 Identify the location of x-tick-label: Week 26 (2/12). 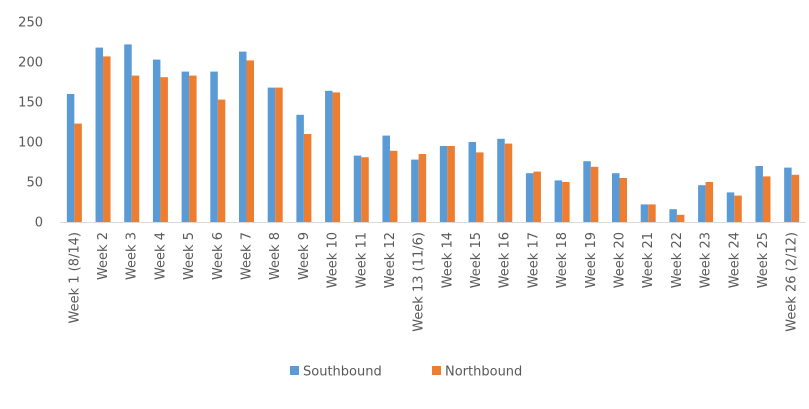
(792, 282).